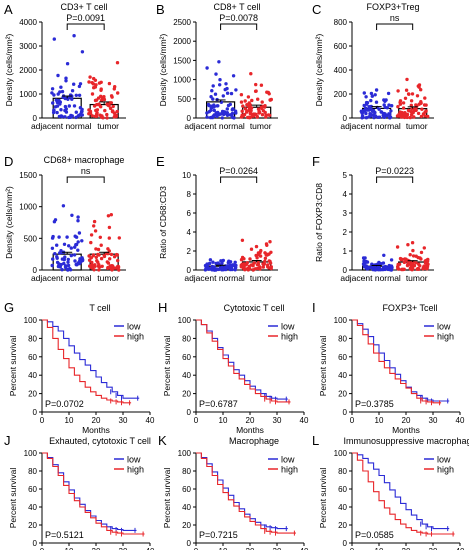 This screenshot has width=469, height=550. What do you see at coordinates (345, 251) in the screenshot?
I see `y-tick-label: 1` at bounding box center [345, 251].